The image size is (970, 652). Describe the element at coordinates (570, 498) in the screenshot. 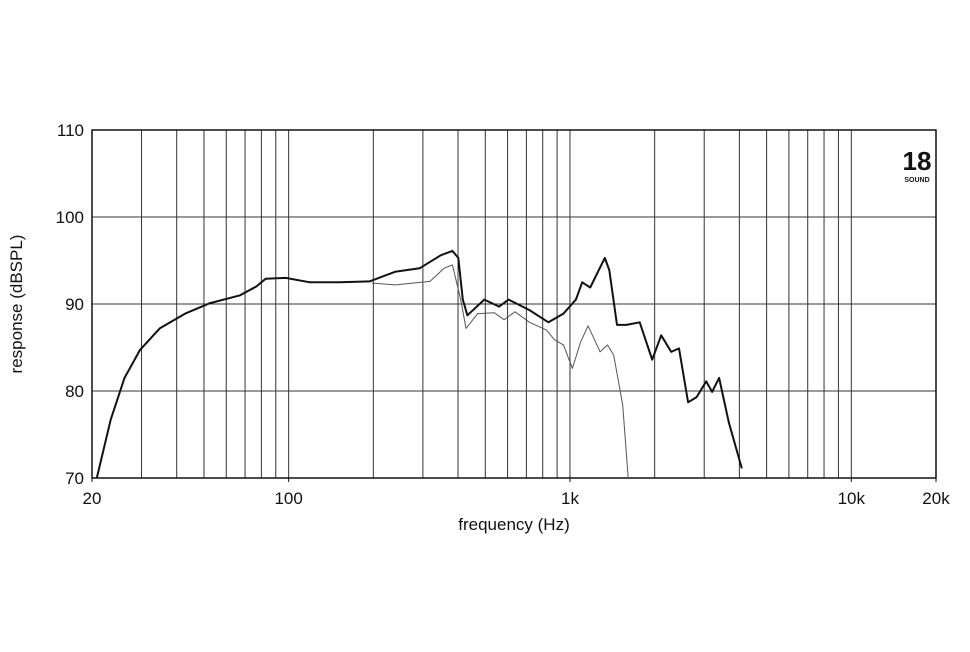

I see `x-tick-label: 1k` at that location.